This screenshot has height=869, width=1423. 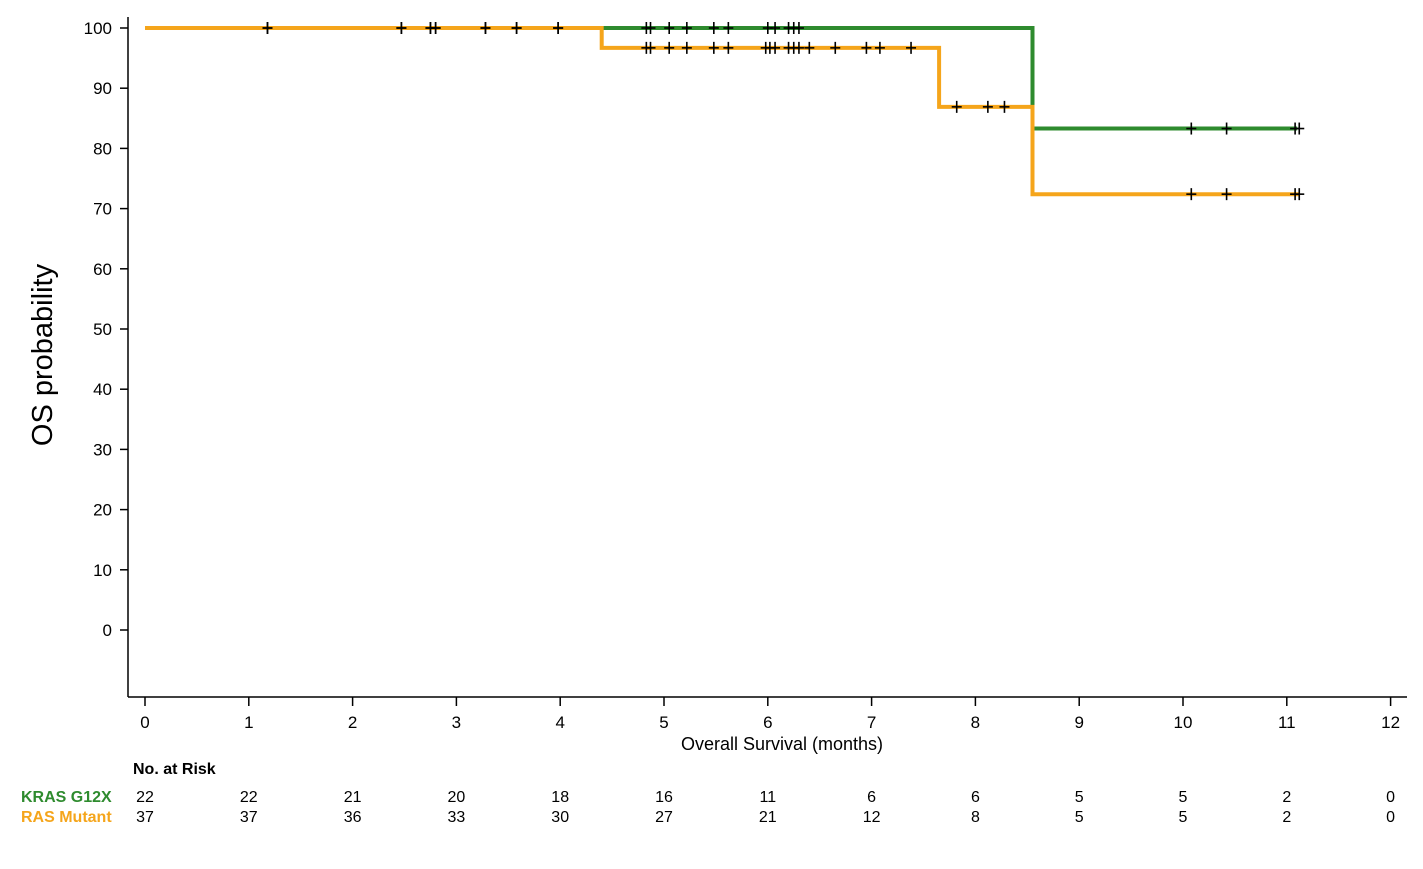 What do you see at coordinates (1078, 722) in the screenshot?
I see `x-tick-label: 9` at bounding box center [1078, 722].